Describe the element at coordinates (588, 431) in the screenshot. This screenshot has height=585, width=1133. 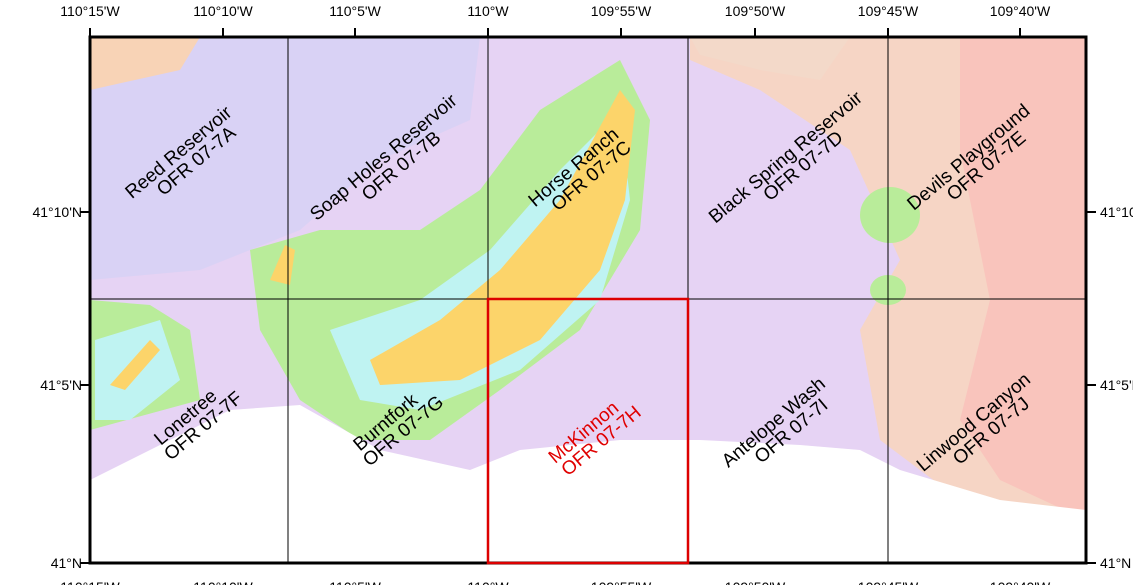
I see `highlight-box` at that location.